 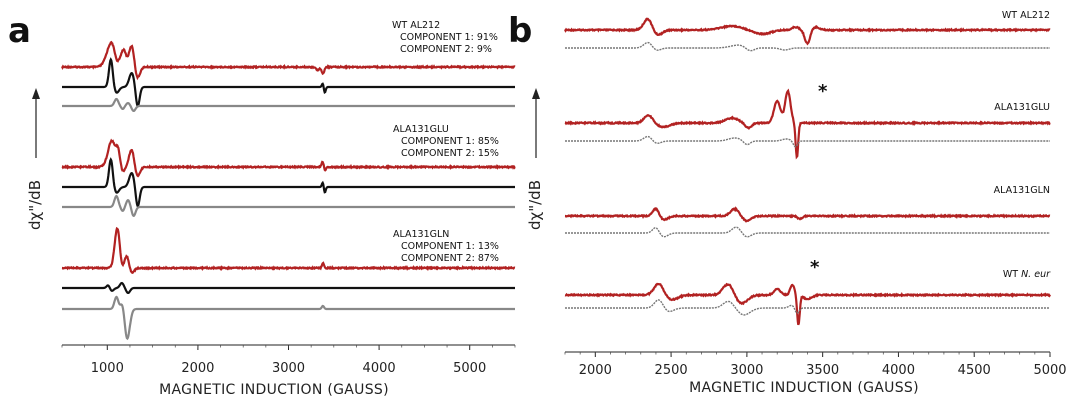 I want to click on sample-group-3: WT N. eur *, so click(x=807, y=291).